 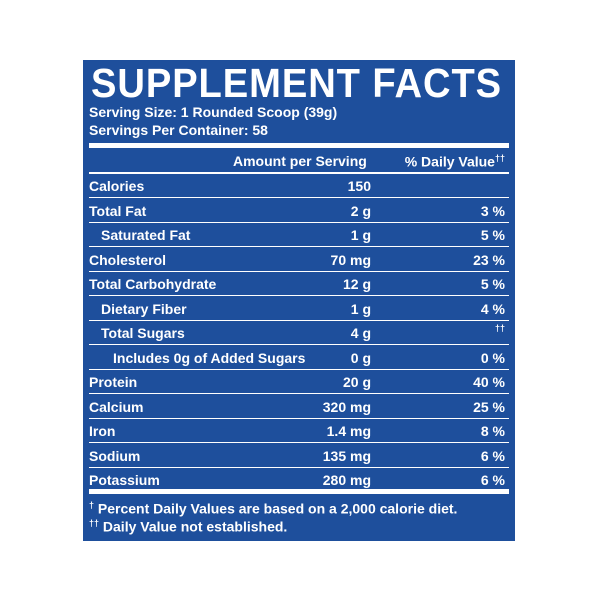 I want to click on nutrient-name: Saturated Fat, so click(x=146, y=235).